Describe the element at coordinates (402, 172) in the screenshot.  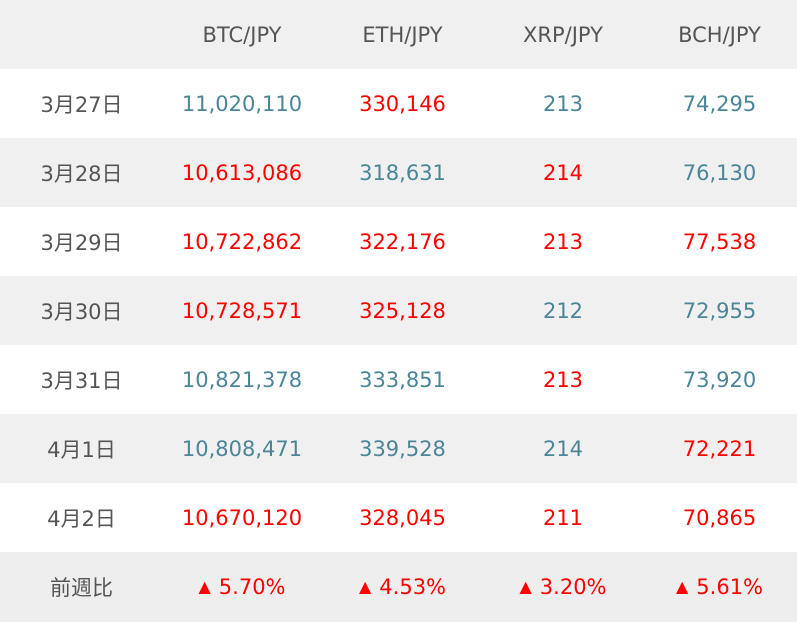
I see `price-cell-eth: 318,631` at that location.